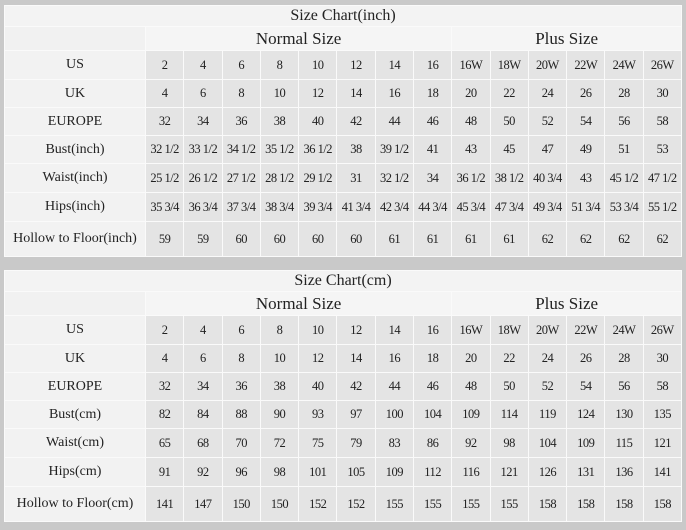 This screenshot has height=530, width=686. Describe the element at coordinates (471, 207) in the screenshot. I see `table-cell: 45 3/4` at that location.